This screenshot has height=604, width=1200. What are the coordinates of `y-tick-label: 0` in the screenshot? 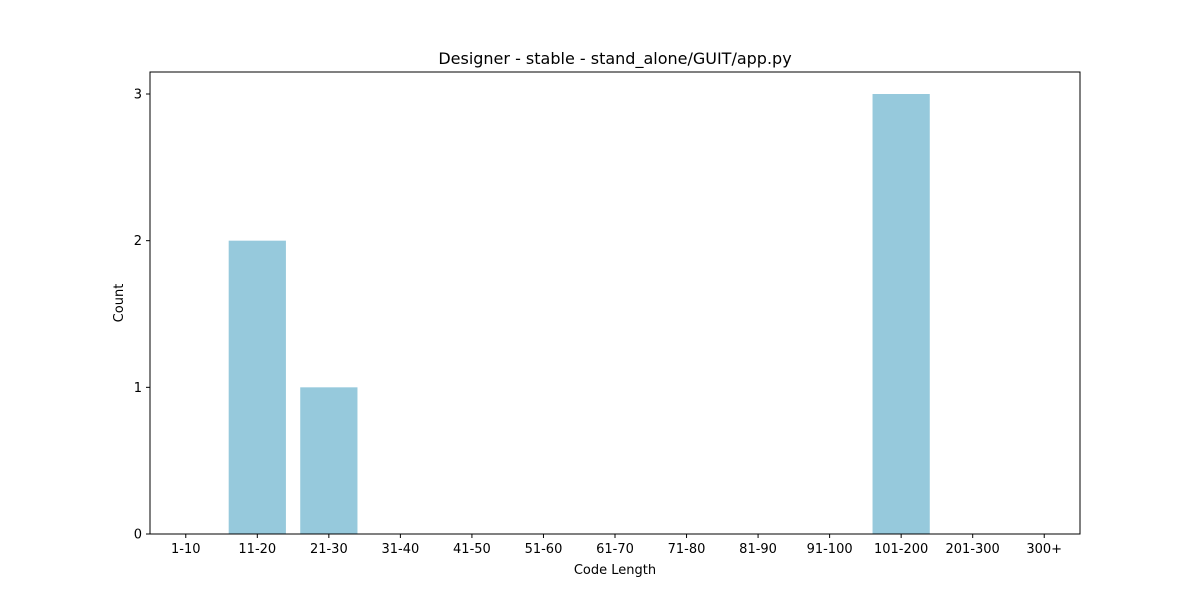 It's located at (138, 535).